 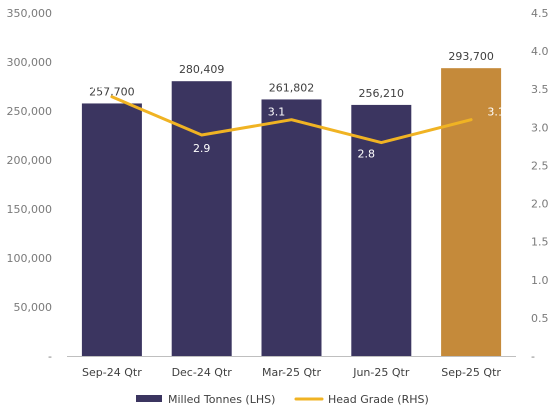 I want to click on left-axis-tick-label: 250,000, so click(x=30, y=111).